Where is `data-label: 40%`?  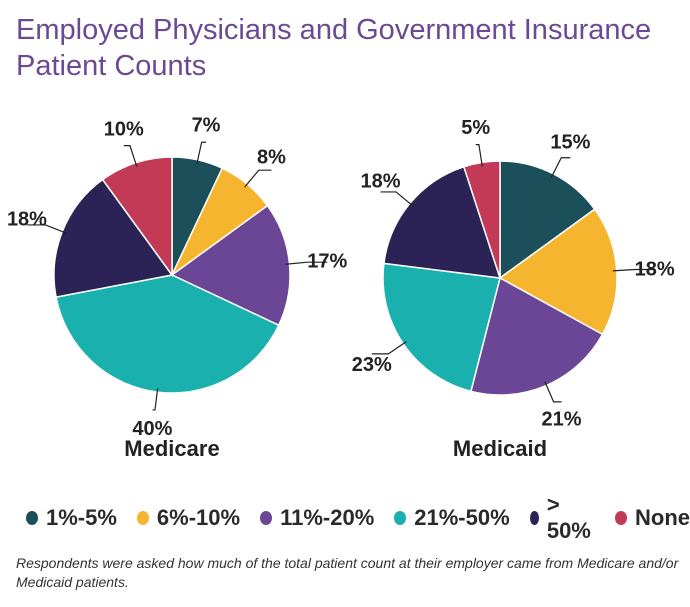
data-label: 40% is located at coordinates (152, 429).